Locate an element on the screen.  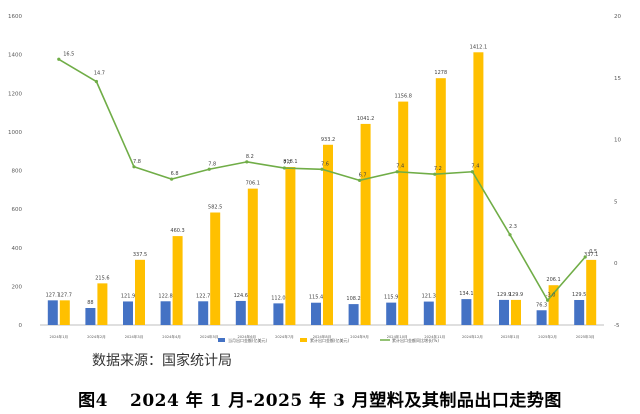
bar-monthly-label: 129.5 is located at coordinates (579, 295).